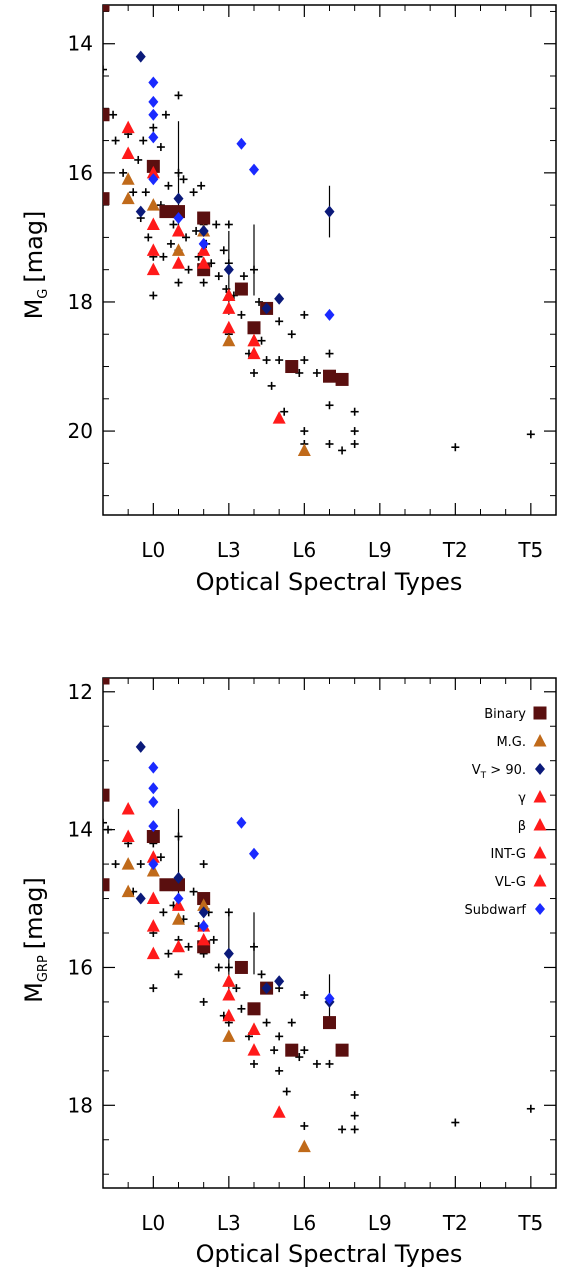 The height and width of the screenshot is (1275, 570). Describe the element at coordinates (43, 968) in the screenshot. I see `y-axis-title-bottom-sub: GRP` at that location.